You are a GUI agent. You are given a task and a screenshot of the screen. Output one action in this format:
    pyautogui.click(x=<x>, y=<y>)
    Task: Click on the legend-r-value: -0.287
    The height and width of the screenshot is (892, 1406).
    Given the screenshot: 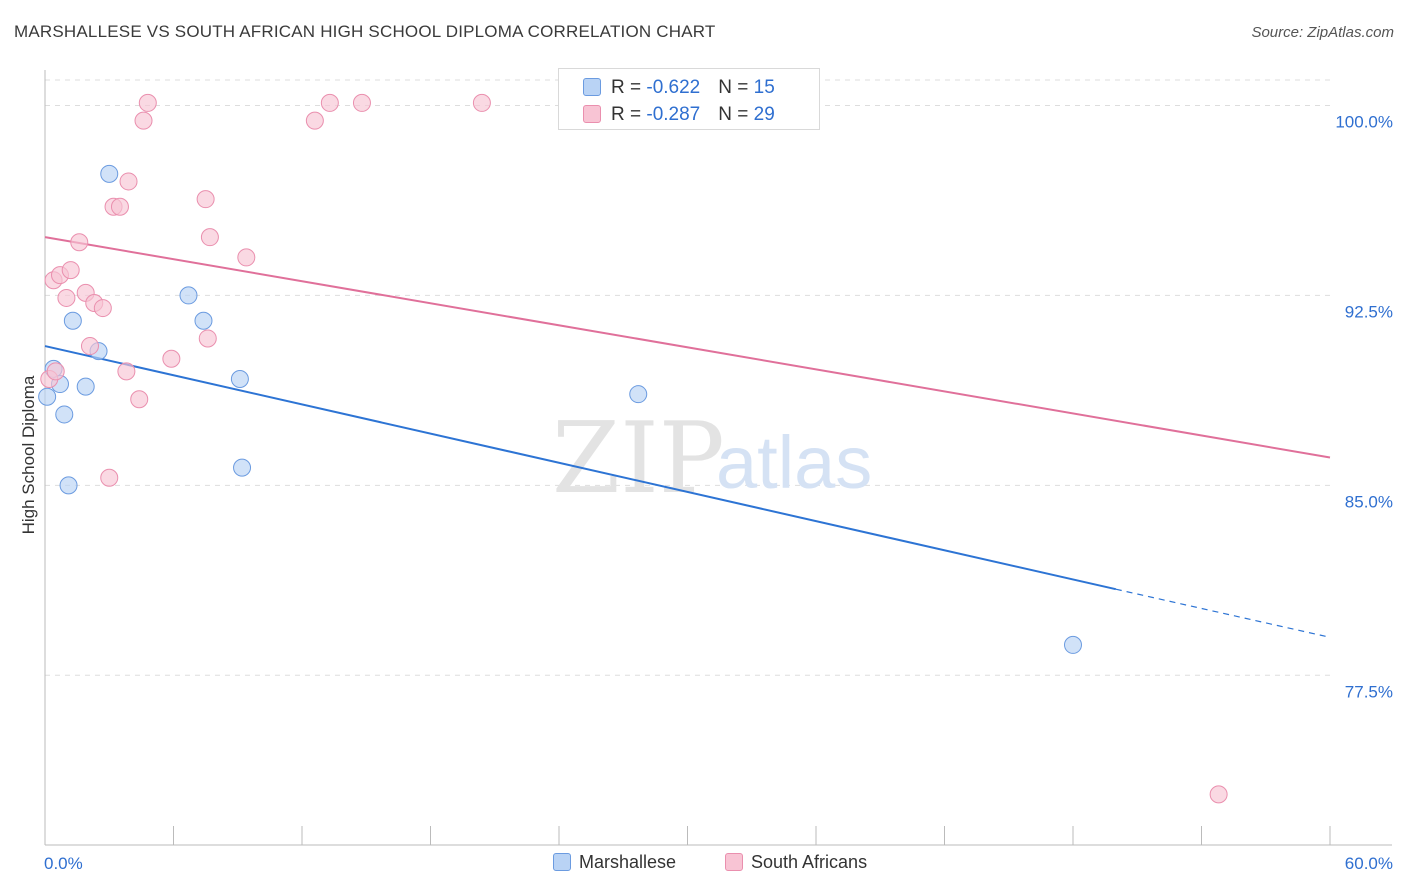 What is the action you would take?
    pyautogui.click(x=673, y=114)
    